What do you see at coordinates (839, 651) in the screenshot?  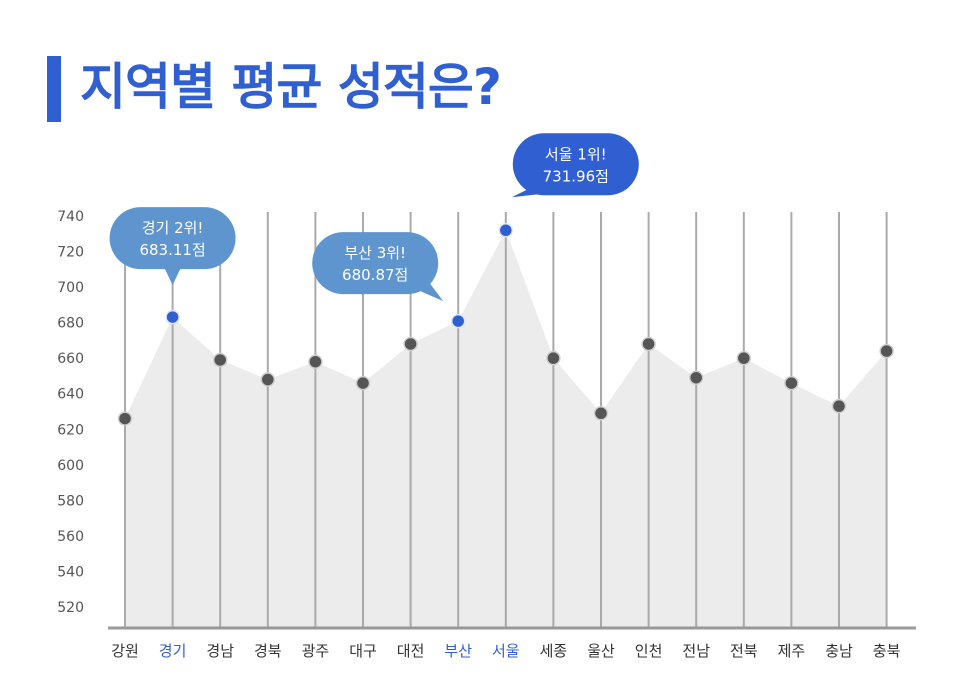 I see `x-tick-label: 충남` at bounding box center [839, 651].